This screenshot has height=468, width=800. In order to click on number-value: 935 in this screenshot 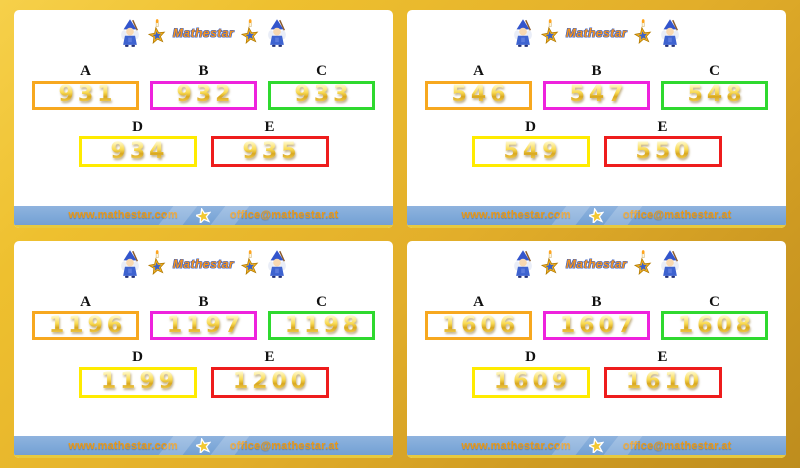, I will do `click(270, 151)`.